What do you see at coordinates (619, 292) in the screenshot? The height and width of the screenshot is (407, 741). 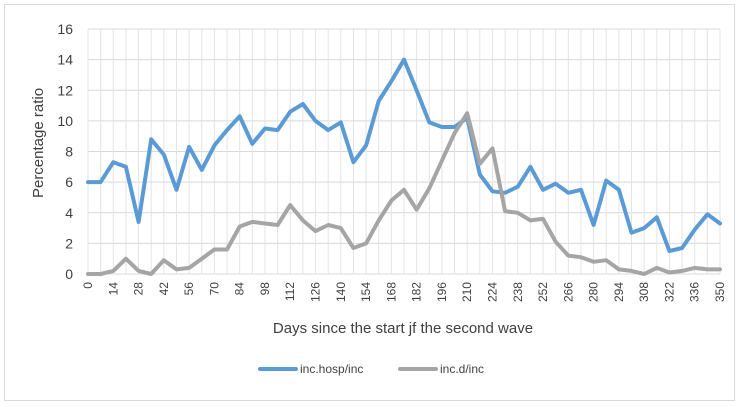 I see `x-tick-label: 294` at bounding box center [619, 292].